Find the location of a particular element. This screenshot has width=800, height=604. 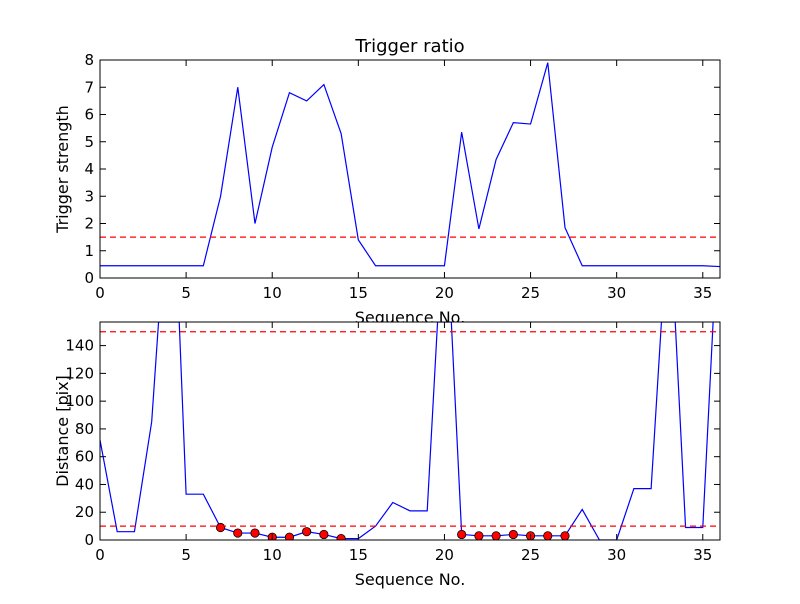

x-axis-label: Sequence No. is located at coordinates (410, 579).